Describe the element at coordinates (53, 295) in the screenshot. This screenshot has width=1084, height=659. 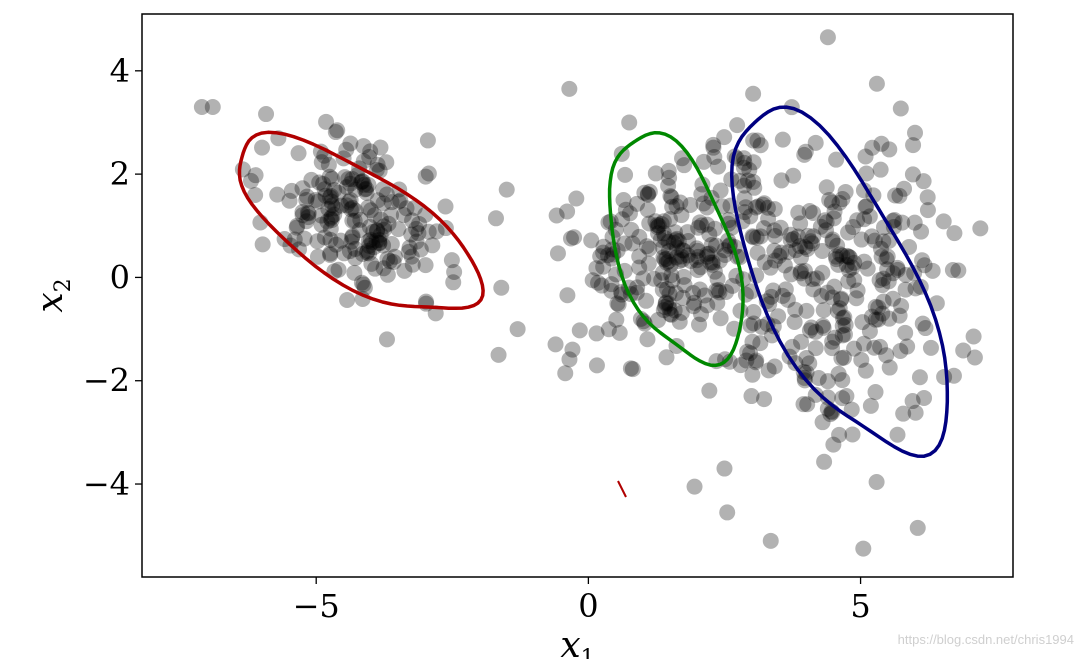
I see `y-axis-label: x2` at that location.